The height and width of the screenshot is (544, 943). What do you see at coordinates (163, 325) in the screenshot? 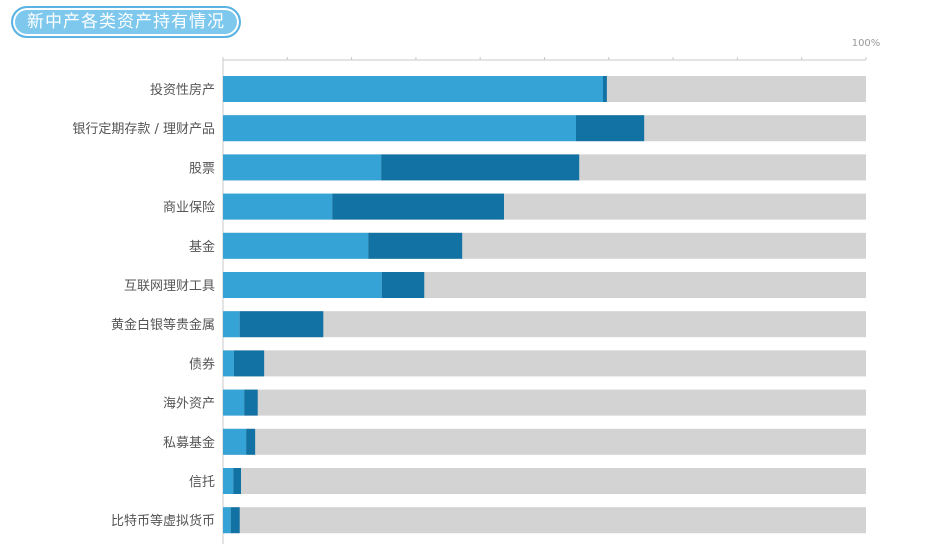
I see `category-label: 黄金白银等贵金属` at bounding box center [163, 325].